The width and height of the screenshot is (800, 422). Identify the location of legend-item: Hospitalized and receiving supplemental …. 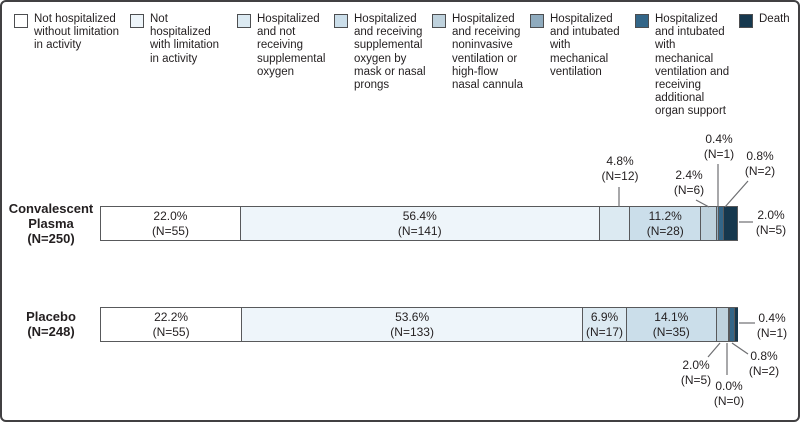
(383, 52).